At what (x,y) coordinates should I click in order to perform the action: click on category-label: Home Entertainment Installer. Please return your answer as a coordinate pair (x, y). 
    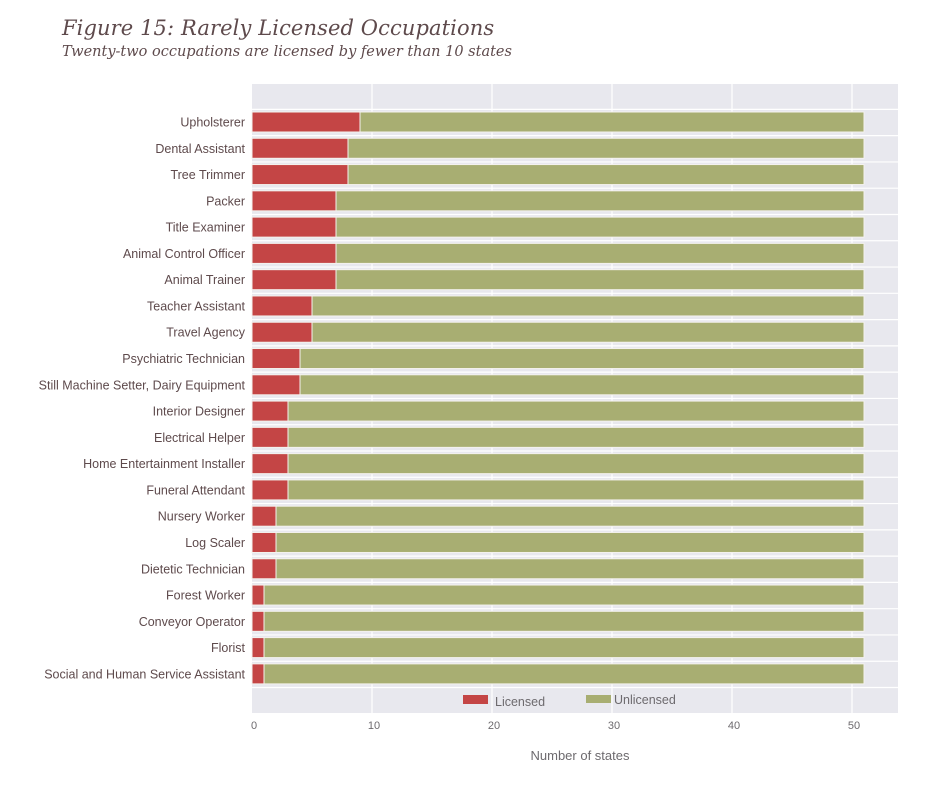
    Looking at the image, I should click on (164, 464).